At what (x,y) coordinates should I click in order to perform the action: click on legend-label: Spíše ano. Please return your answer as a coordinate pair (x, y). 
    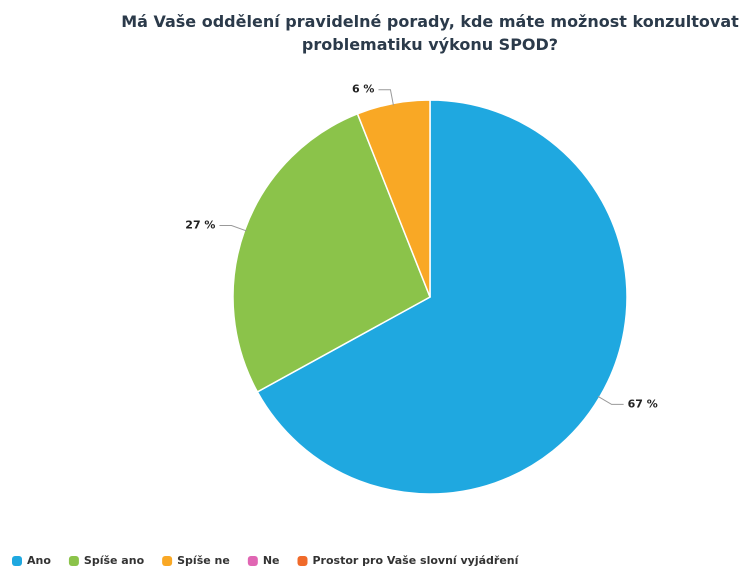
    Looking at the image, I should click on (114, 560).